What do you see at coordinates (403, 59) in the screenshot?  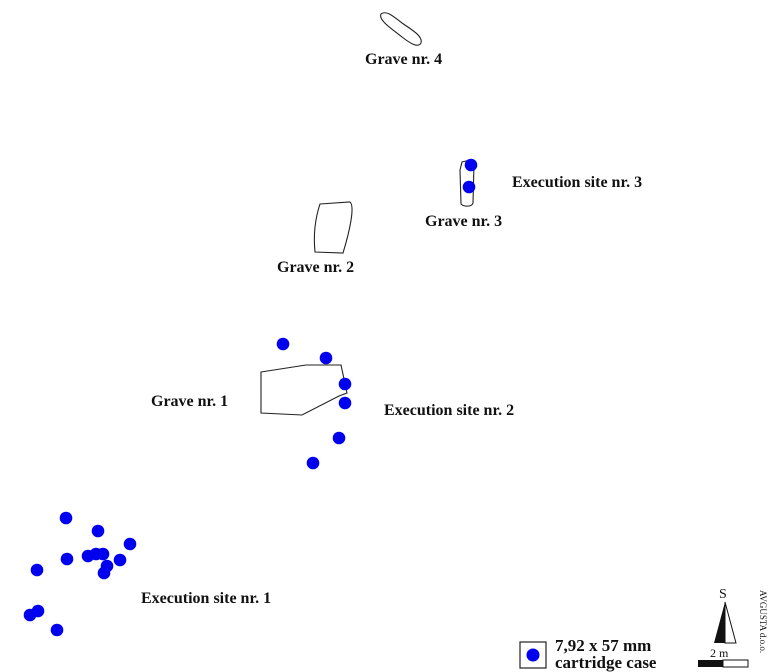 I see `grave-4-label: Grave nr. 4` at bounding box center [403, 59].